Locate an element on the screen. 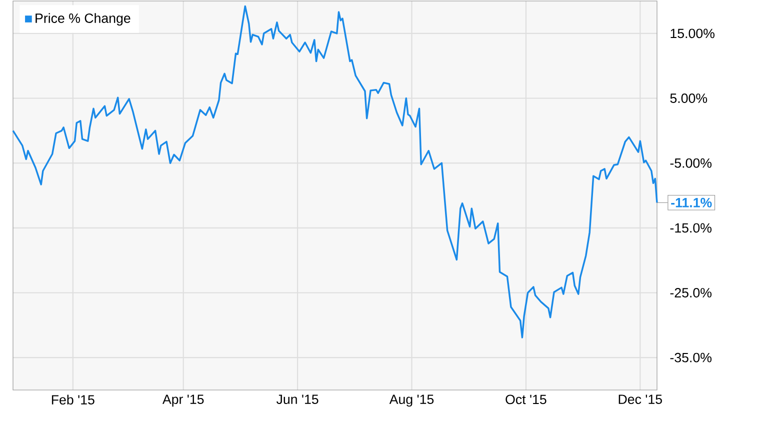  y-tick-label: 15.00% is located at coordinates (692, 33).